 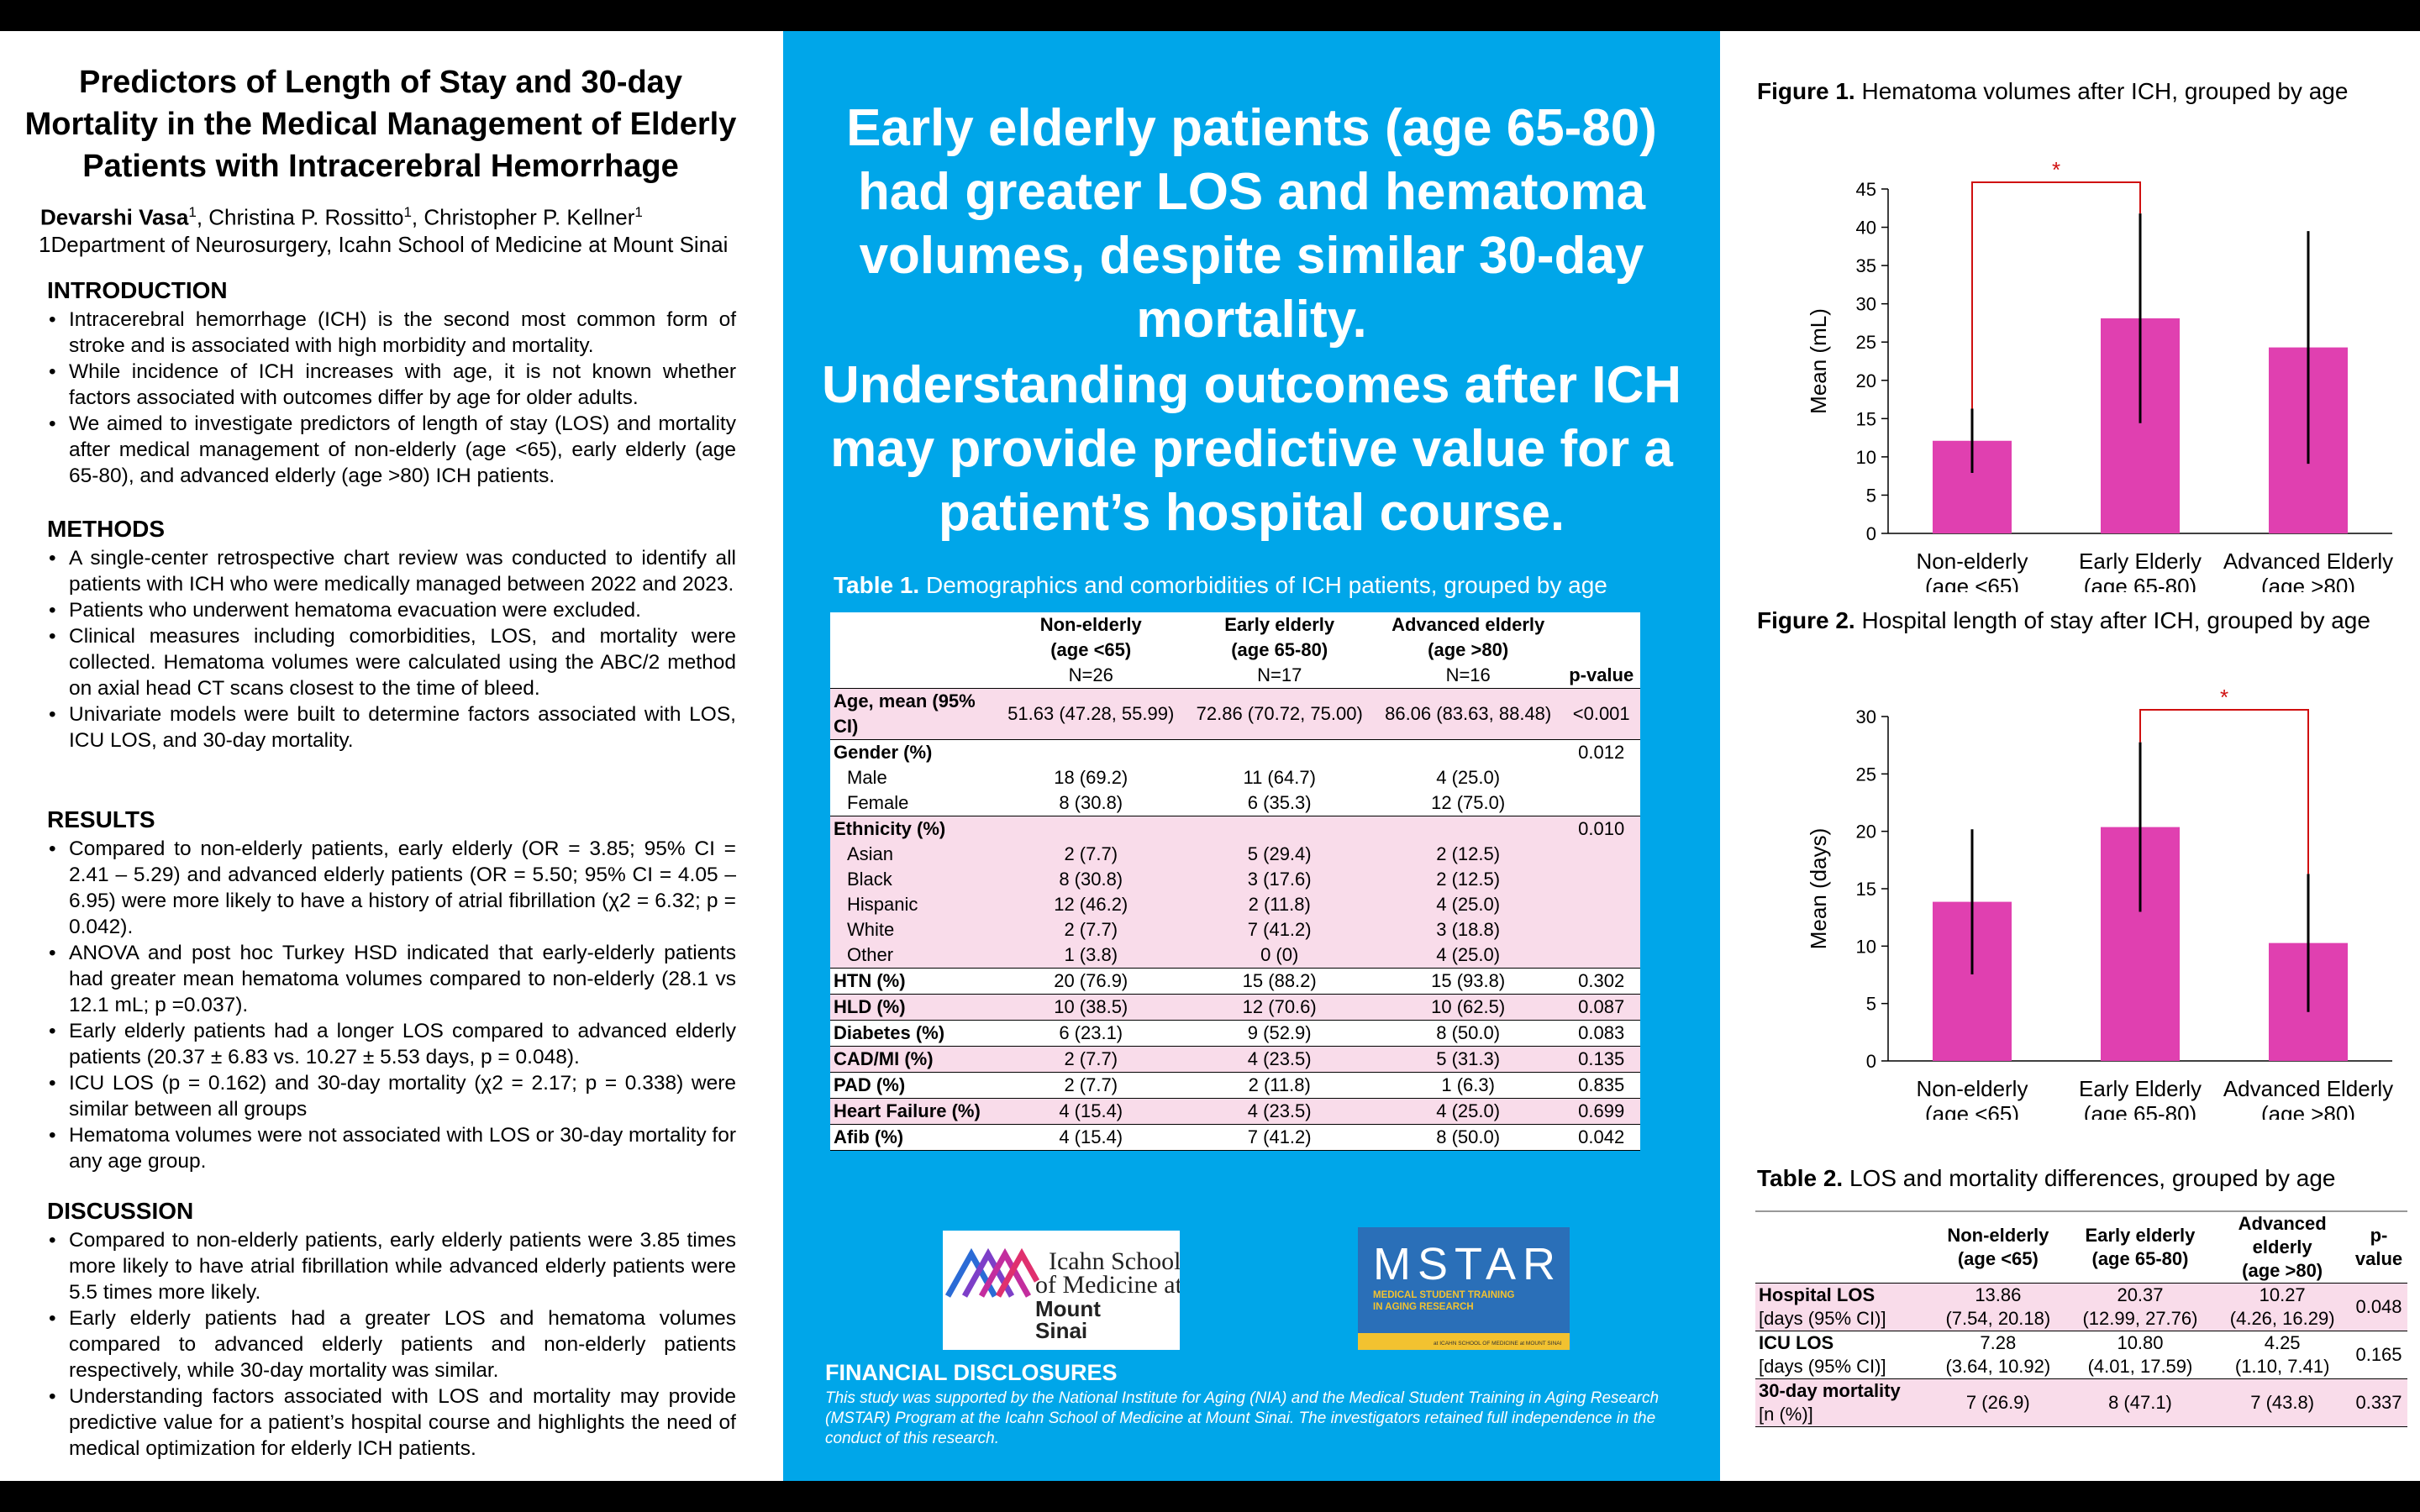 What do you see at coordinates (1998, 1307) in the screenshot?
I see `table-cell: 13.86 (7.54, 20.18)` at bounding box center [1998, 1307].